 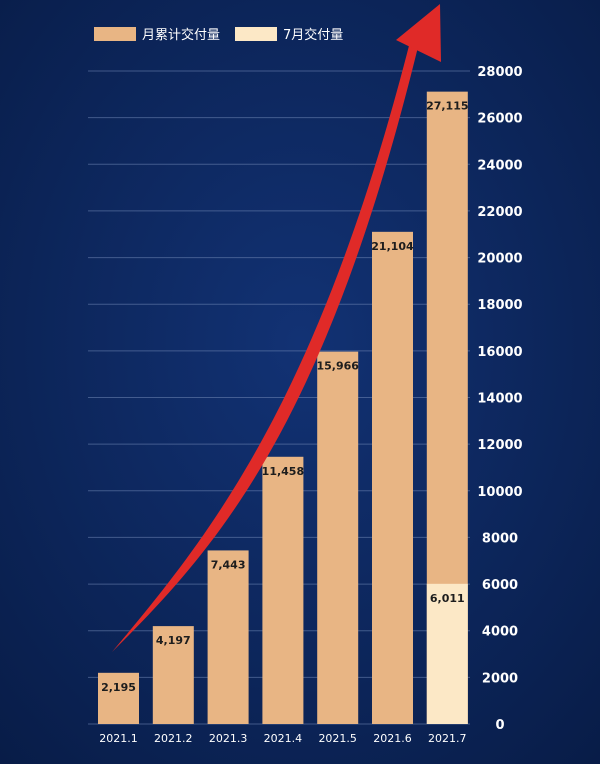 I want to click on value-label-2021.3: 7,443, so click(x=228, y=564).